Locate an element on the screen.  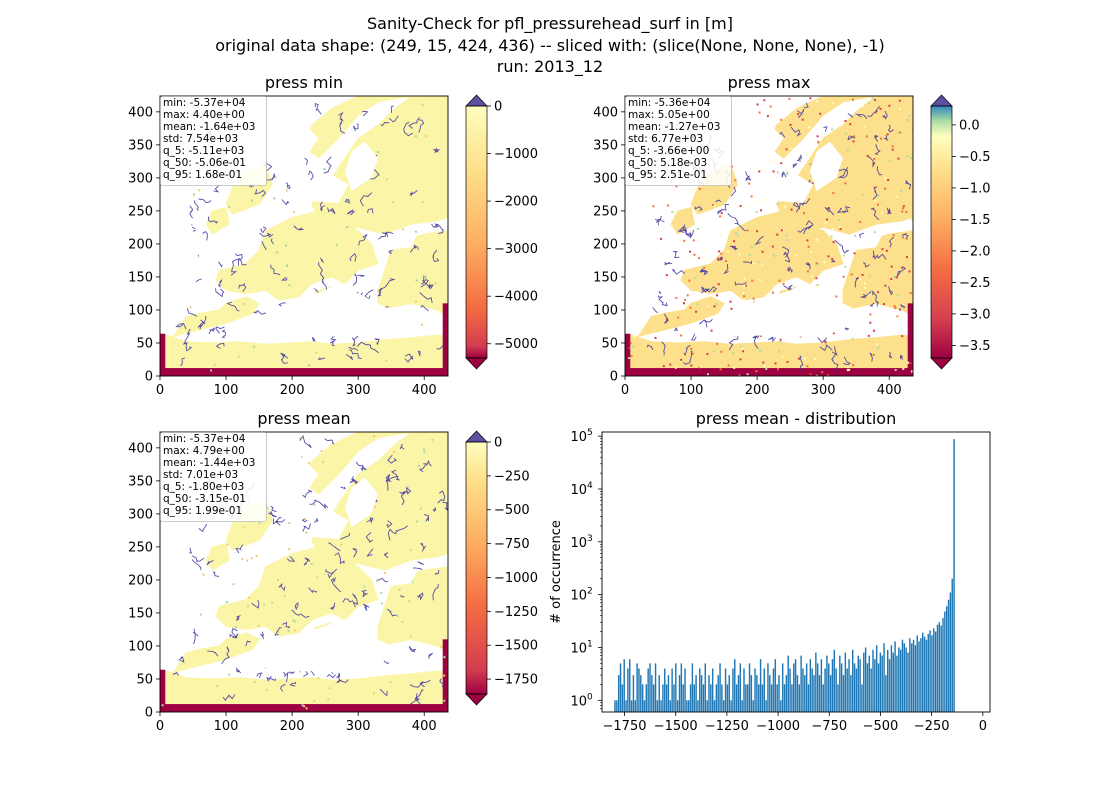
sea-region is located at coordinates (328, 310).